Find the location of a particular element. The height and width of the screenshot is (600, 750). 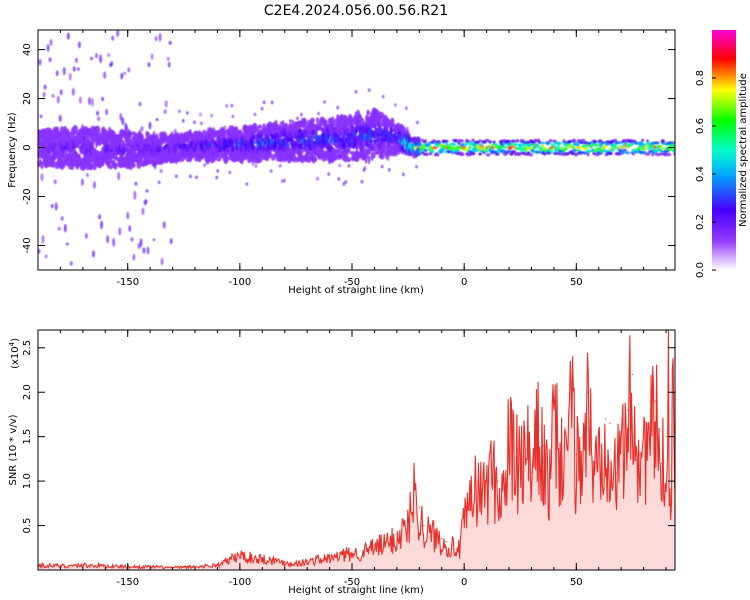

snr-y-label: SNR (10 * v/v) is located at coordinates (13, 449).